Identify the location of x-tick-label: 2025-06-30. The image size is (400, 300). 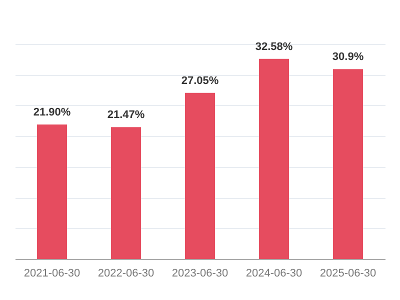
(348, 274).